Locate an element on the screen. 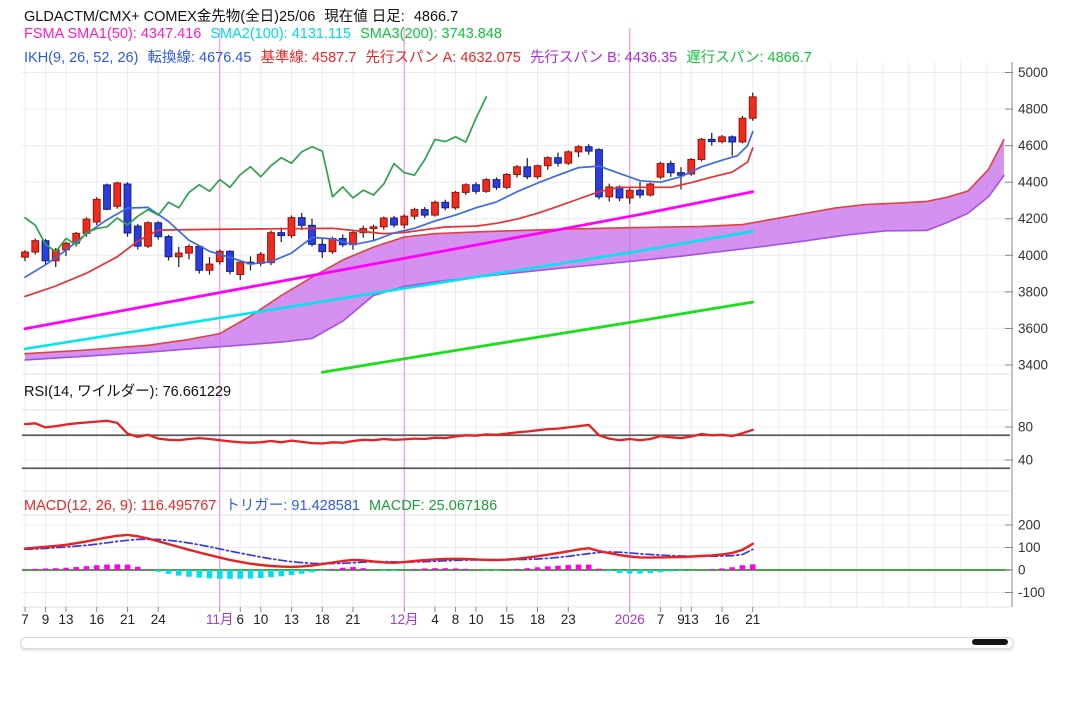  macd-panel is located at coordinates (516, 556).